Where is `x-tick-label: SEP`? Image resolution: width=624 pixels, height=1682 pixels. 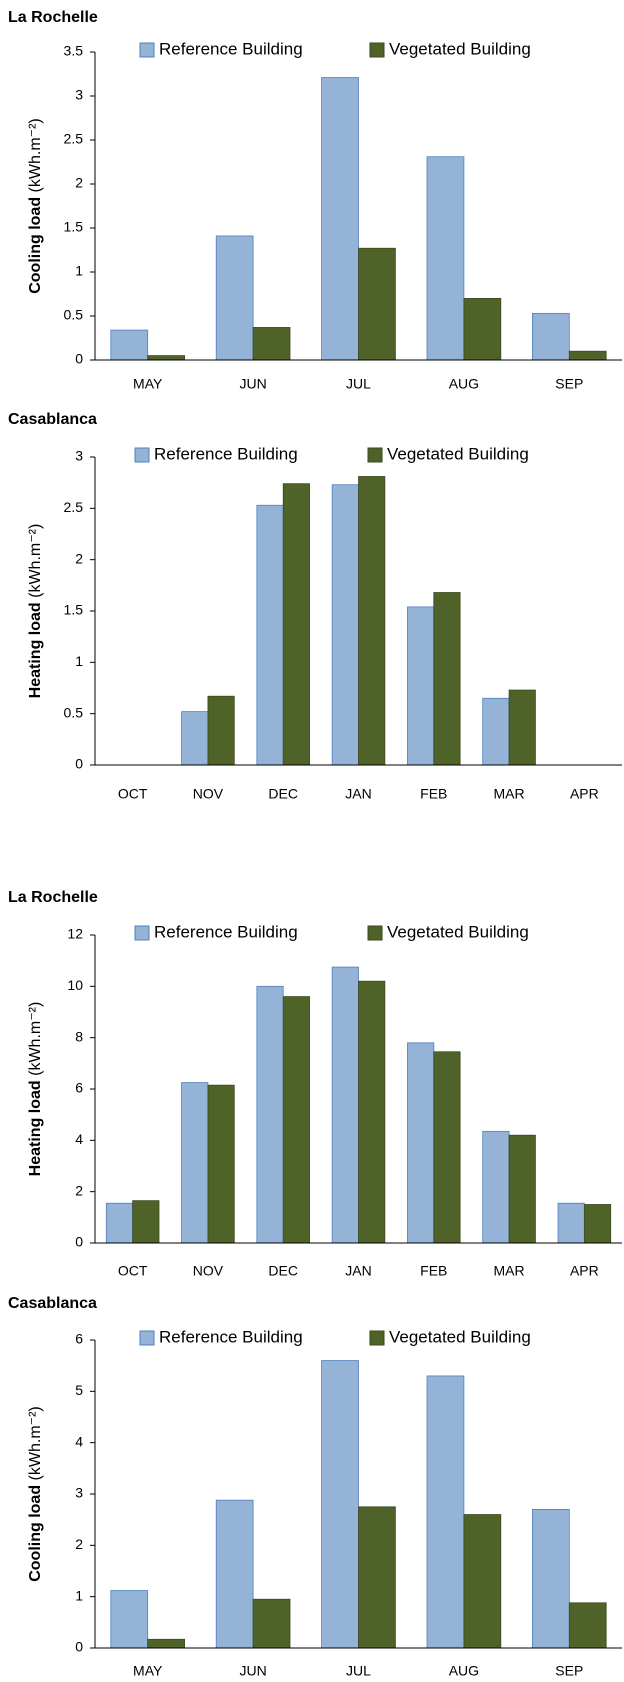
x-tick-label: SEP is located at coordinates (569, 1671).